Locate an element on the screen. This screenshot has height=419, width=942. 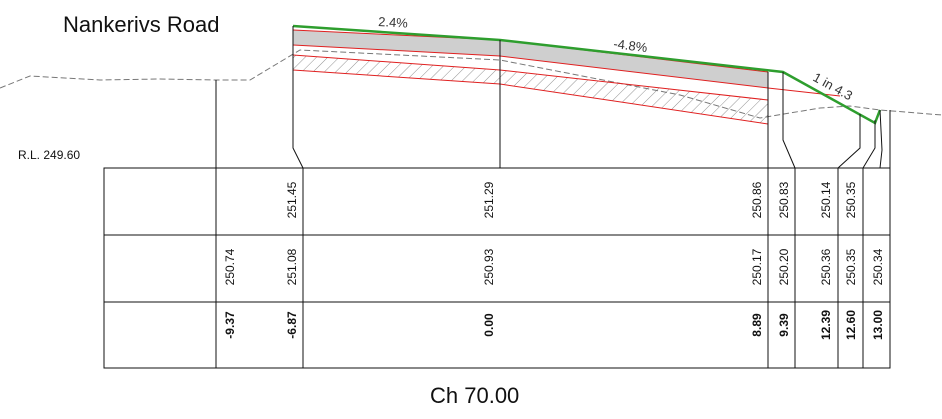
design-level: 251.45 is located at coordinates (292, 199).